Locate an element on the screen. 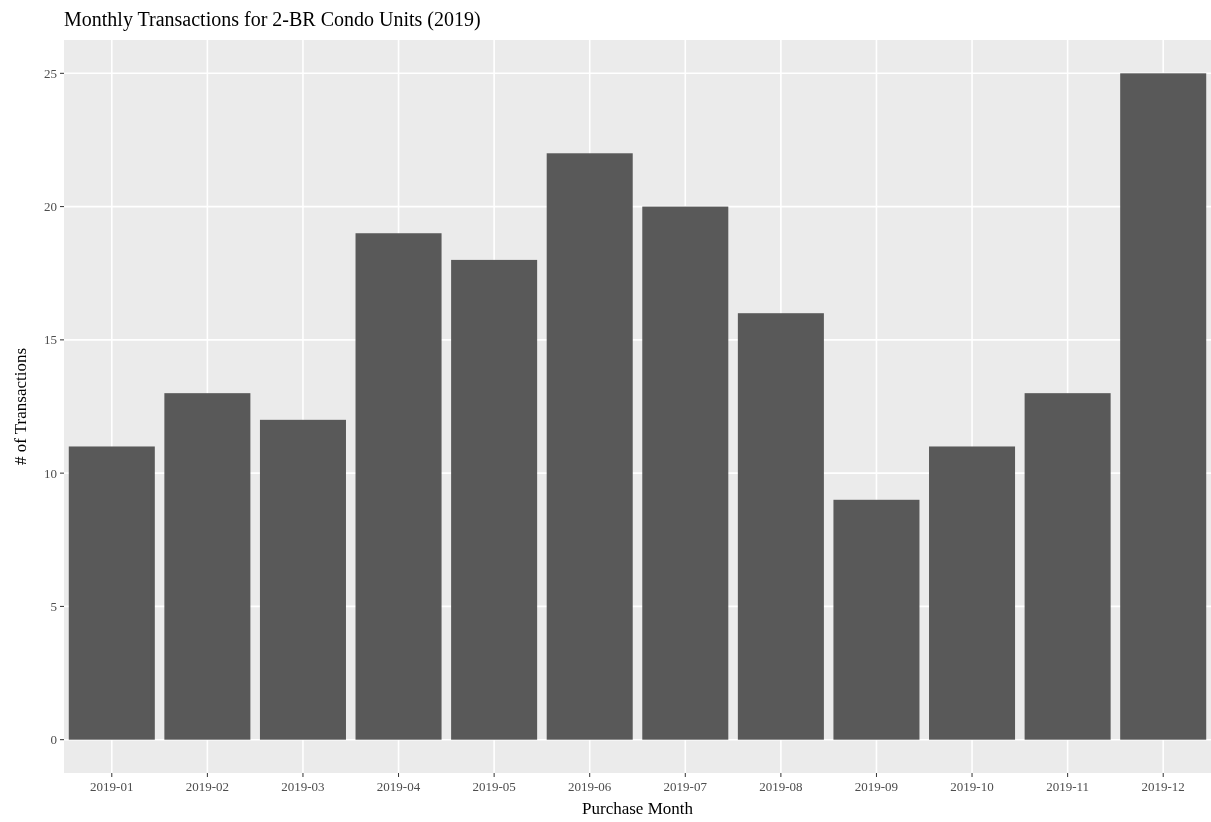 The width and height of the screenshot is (1211, 822). x-tick-label: 2019-09 is located at coordinates (876, 786).